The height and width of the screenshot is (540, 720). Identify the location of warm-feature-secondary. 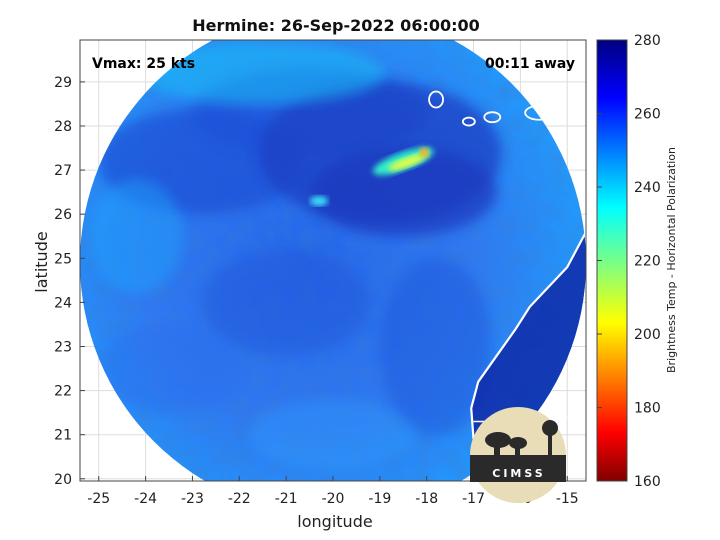
(318, 200).